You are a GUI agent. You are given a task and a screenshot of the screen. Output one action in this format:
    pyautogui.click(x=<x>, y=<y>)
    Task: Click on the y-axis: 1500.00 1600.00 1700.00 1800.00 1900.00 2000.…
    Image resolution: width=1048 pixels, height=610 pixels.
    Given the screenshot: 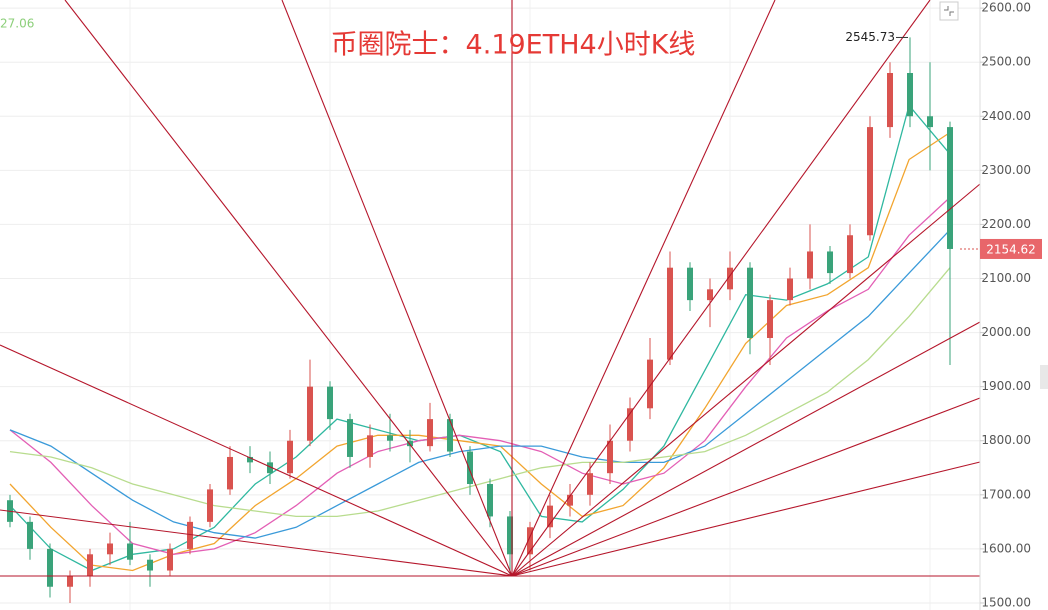 What is the action you would take?
    pyautogui.click(x=1005, y=305)
    